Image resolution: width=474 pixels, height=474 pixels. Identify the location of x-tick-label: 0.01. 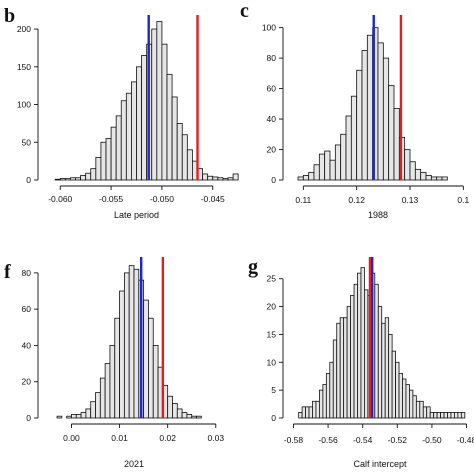
(119, 438).